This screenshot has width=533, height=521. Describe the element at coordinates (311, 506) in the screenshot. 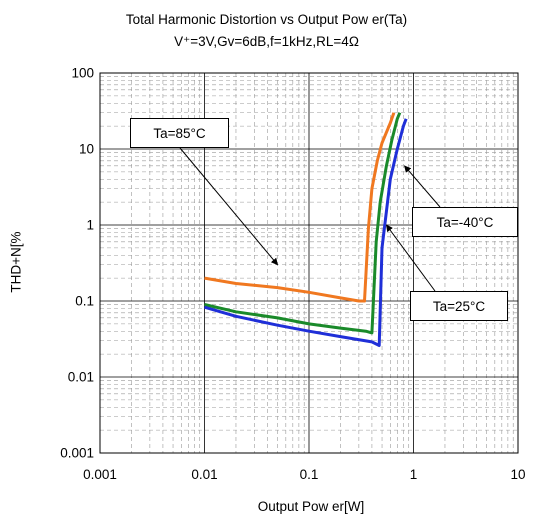

I see `x-axis-label: Output Pow er[W]` at that location.